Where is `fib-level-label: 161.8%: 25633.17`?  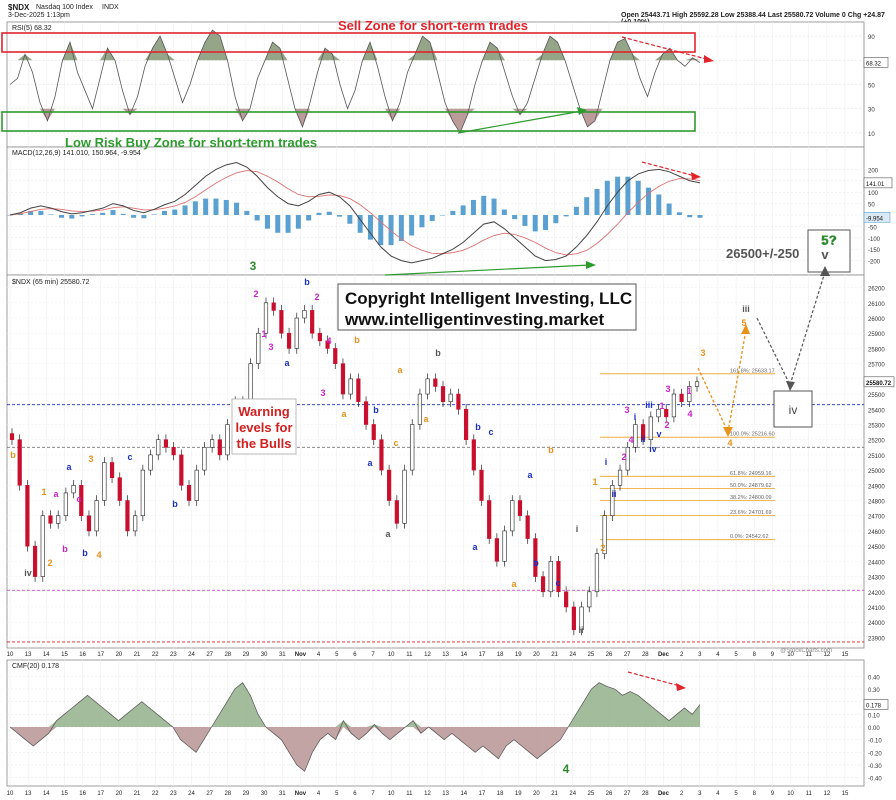
fib-level-label: 161.8%: 25633.17 is located at coordinates (752, 371).